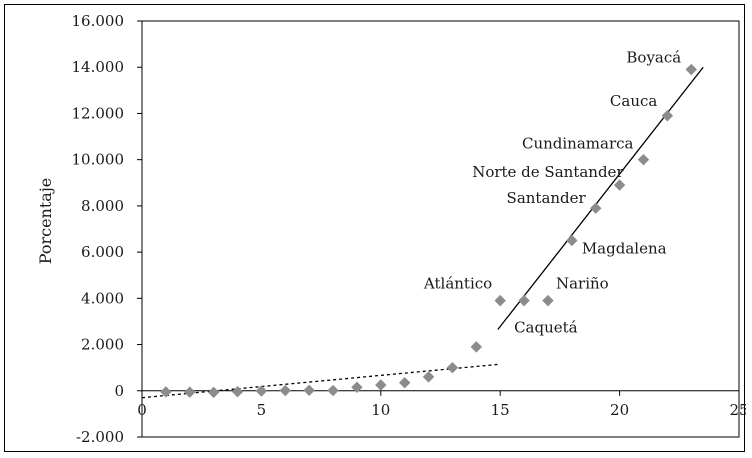  I want to click on point-label: Caquetá, so click(546, 328).